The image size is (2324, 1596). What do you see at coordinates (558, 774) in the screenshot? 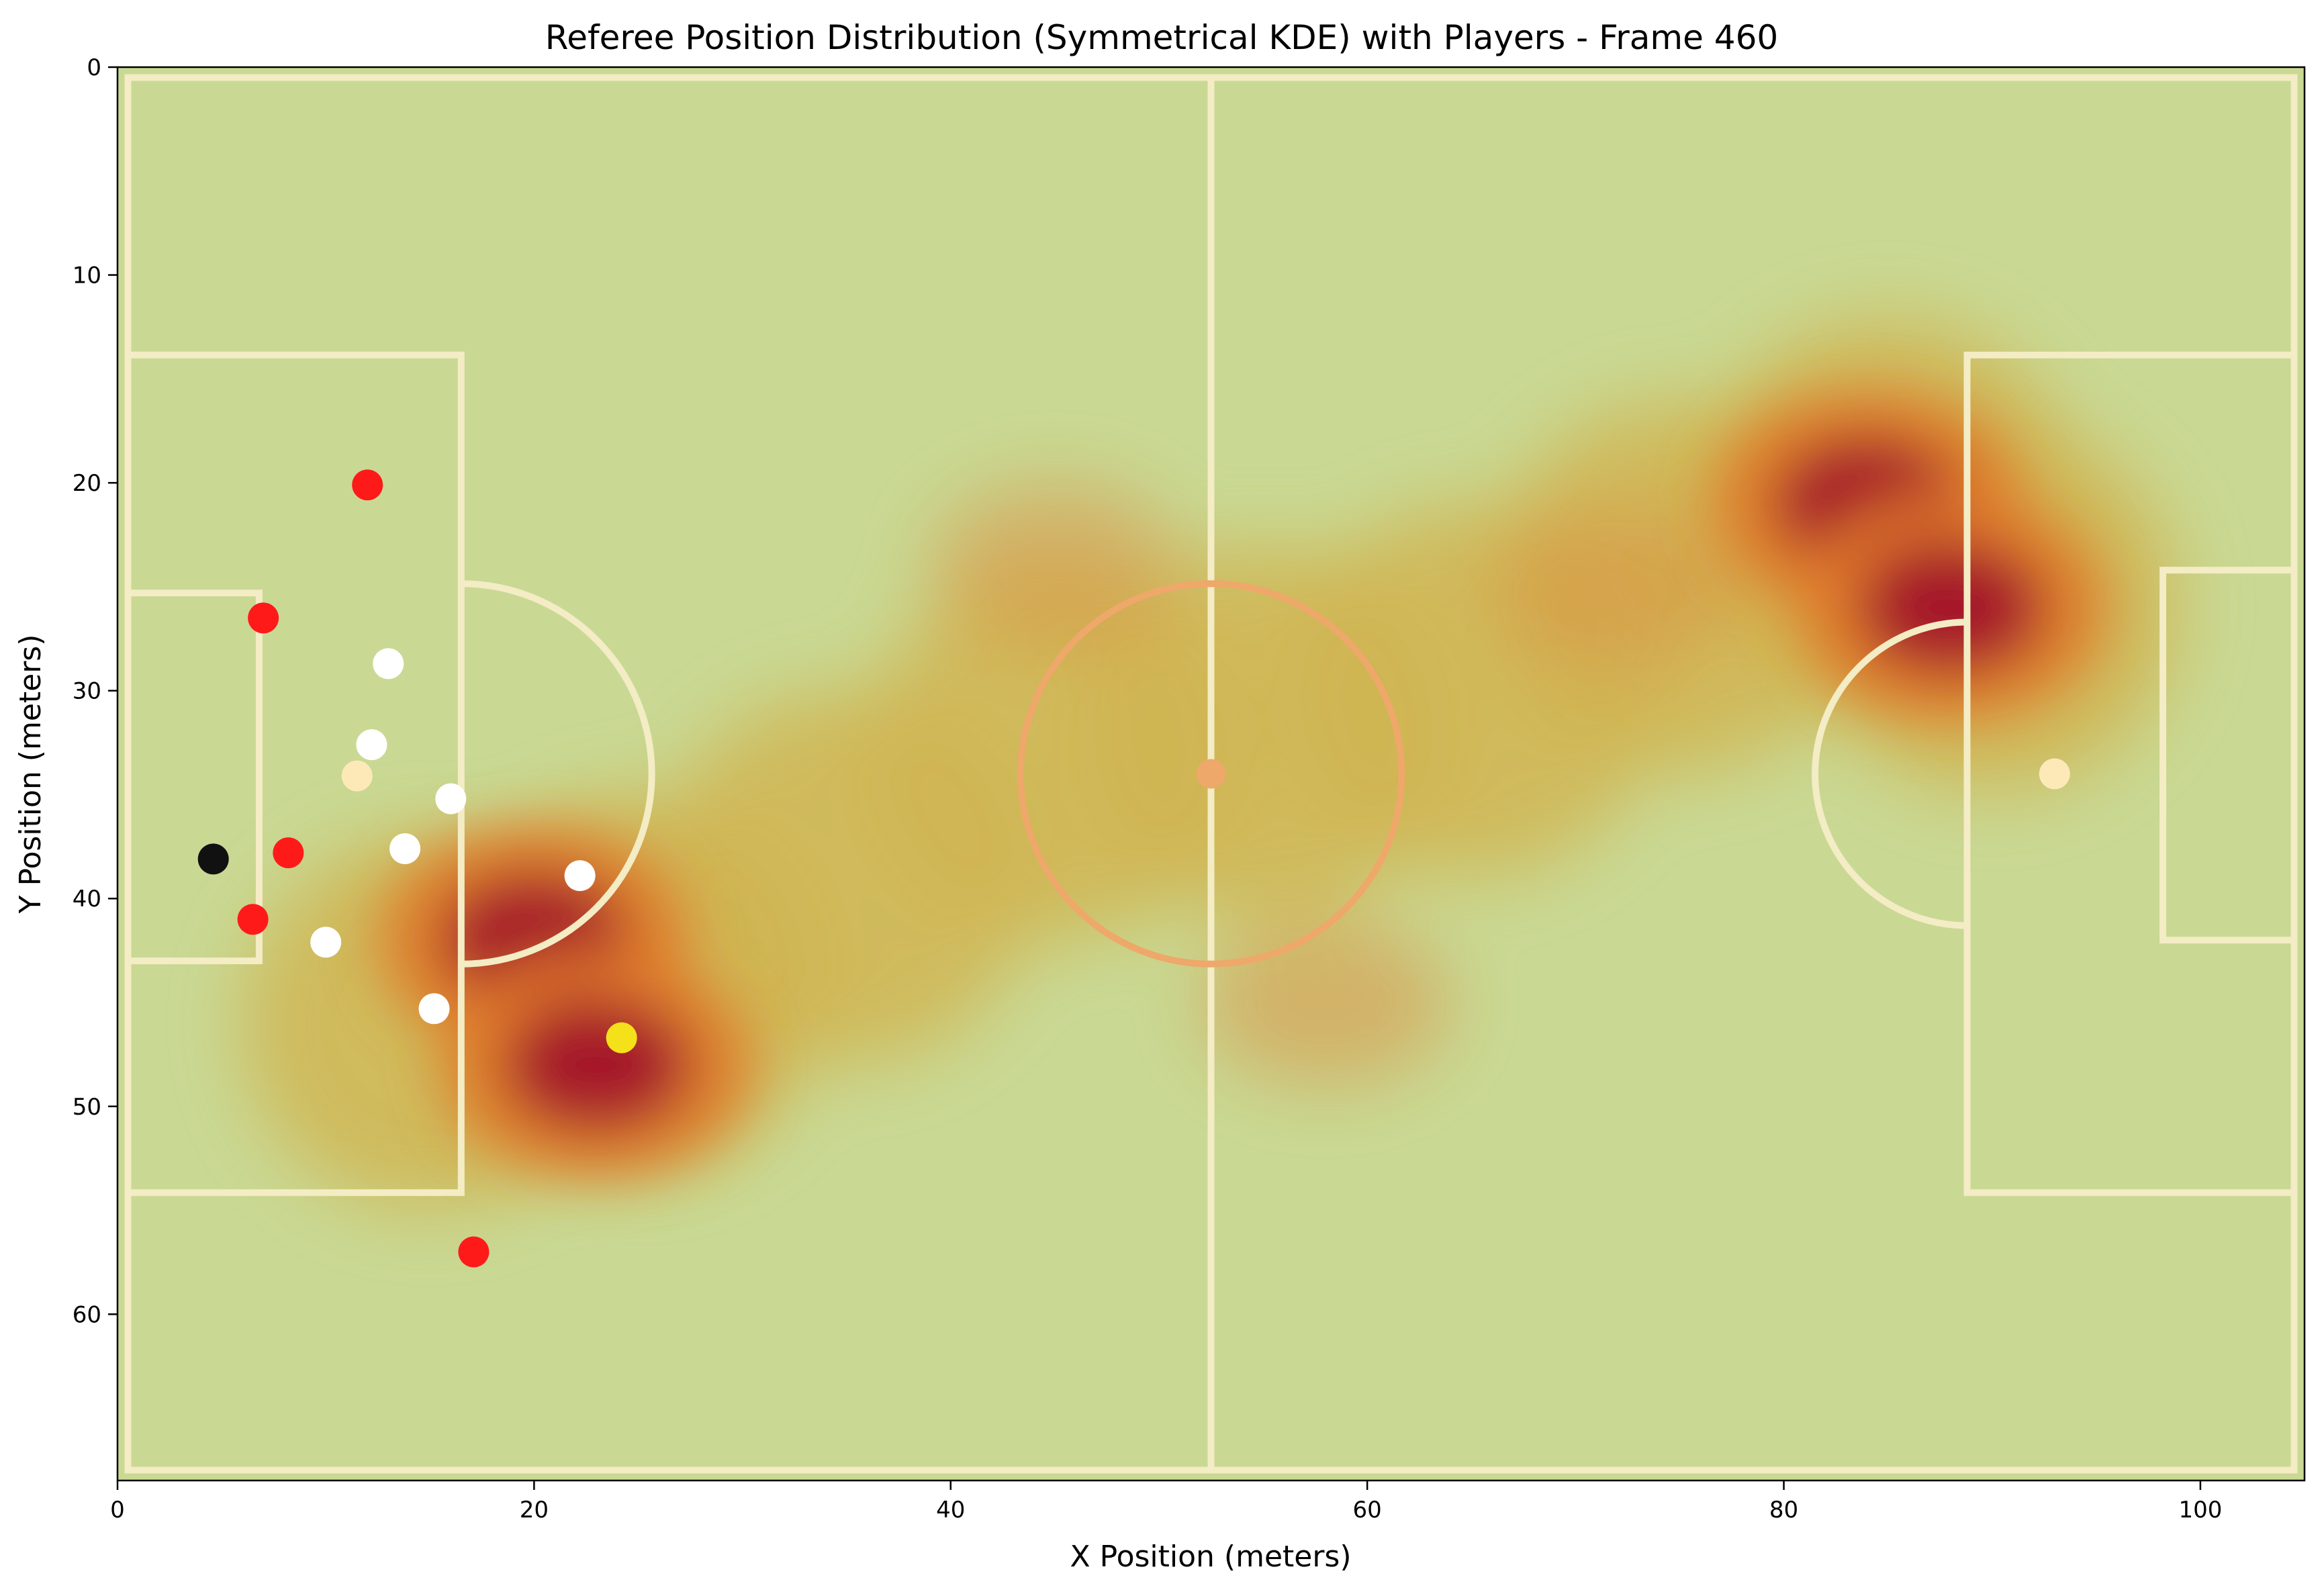
I see `left-penalty-arc` at bounding box center [558, 774].